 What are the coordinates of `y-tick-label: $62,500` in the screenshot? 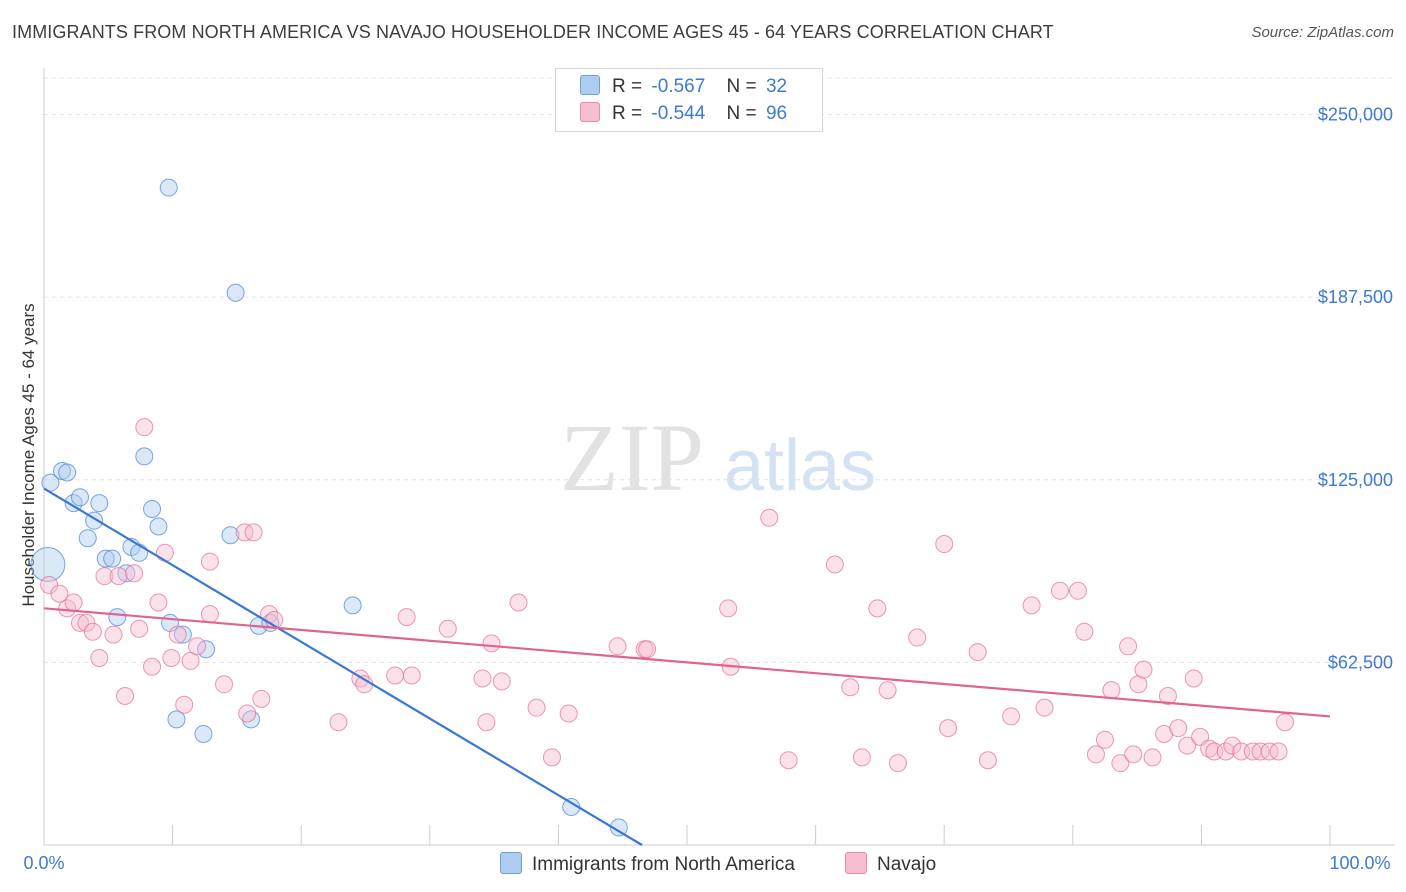 It's located at (1360, 662).